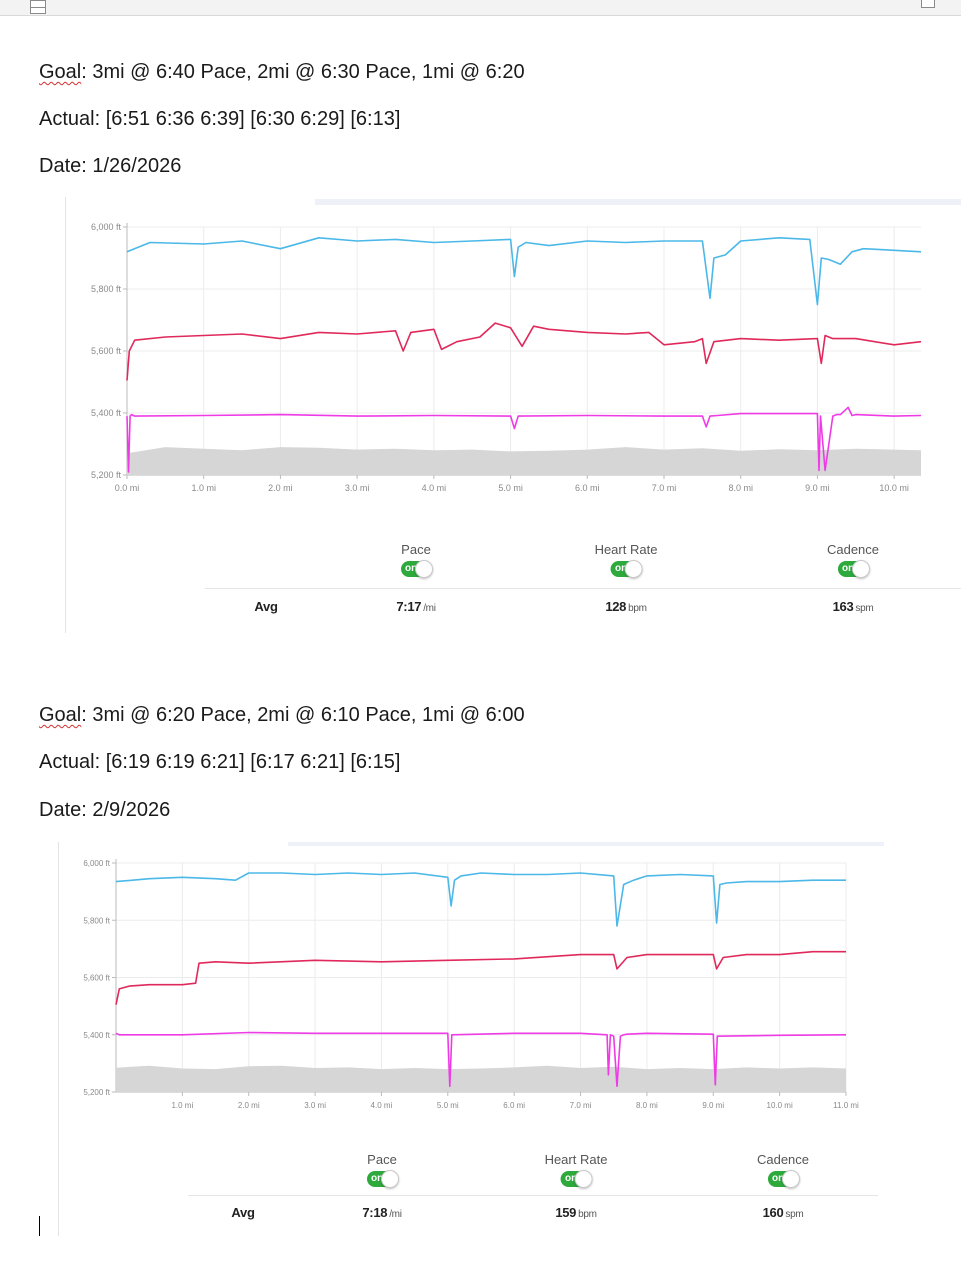  Describe the element at coordinates (480, 8) in the screenshot. I see `window-top-strip` at that location.